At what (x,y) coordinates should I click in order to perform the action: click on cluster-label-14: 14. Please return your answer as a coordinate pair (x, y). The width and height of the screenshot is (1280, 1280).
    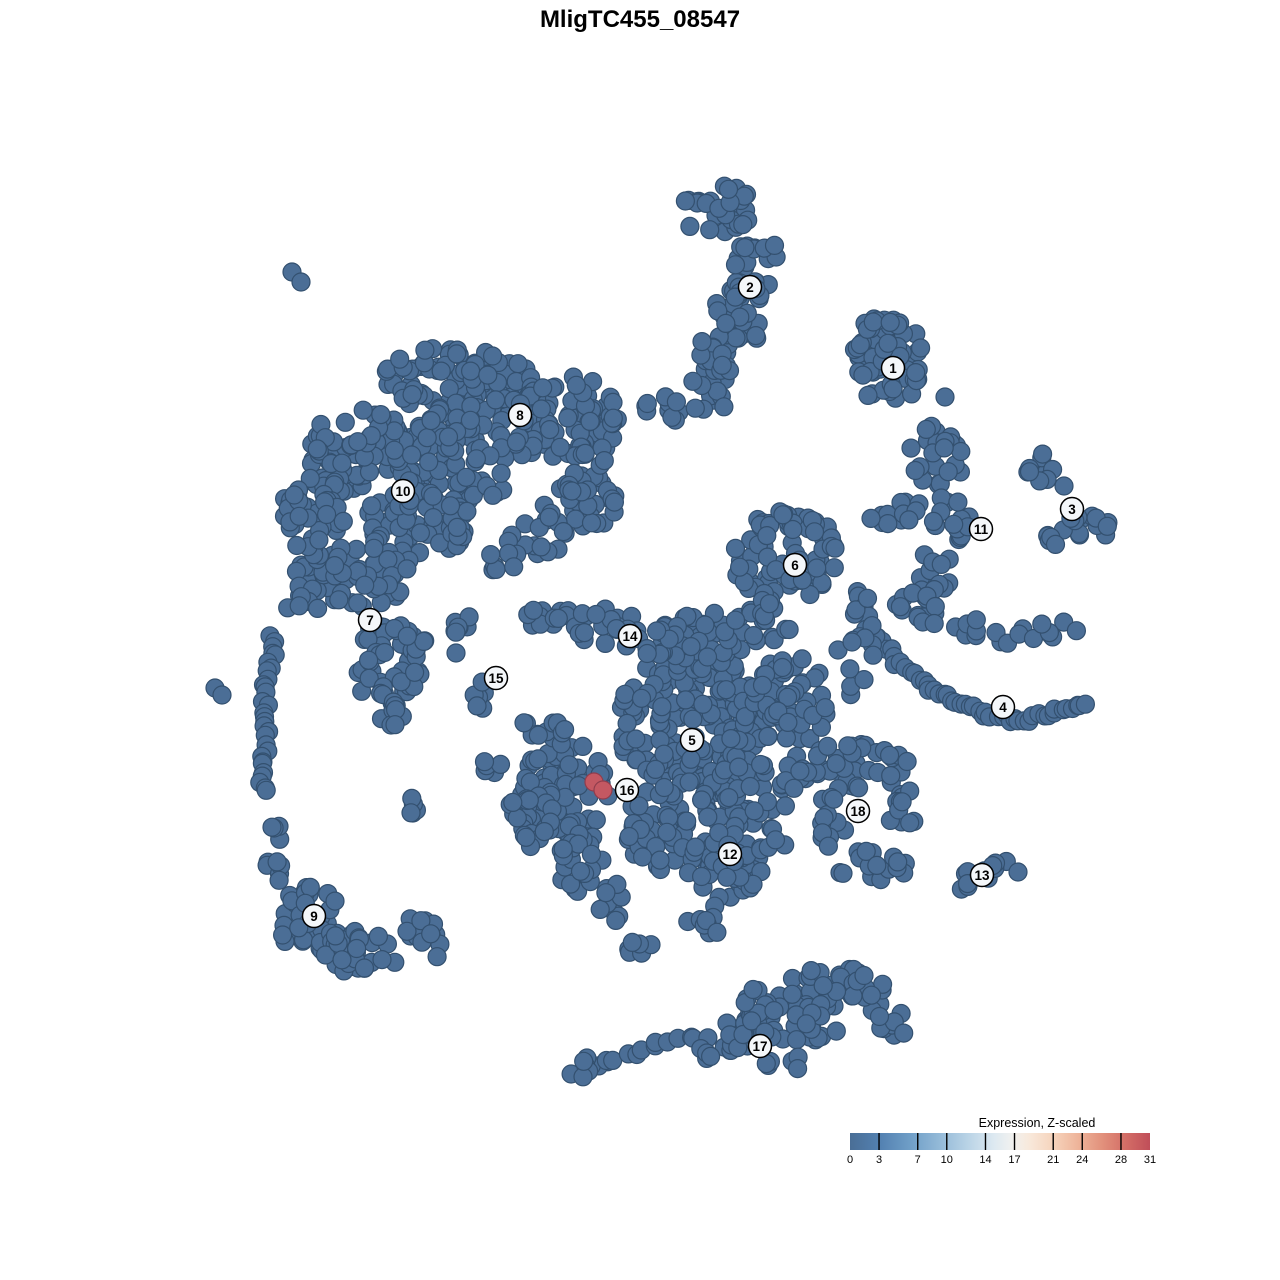
    Looking at the image, I should click on (630, 636).